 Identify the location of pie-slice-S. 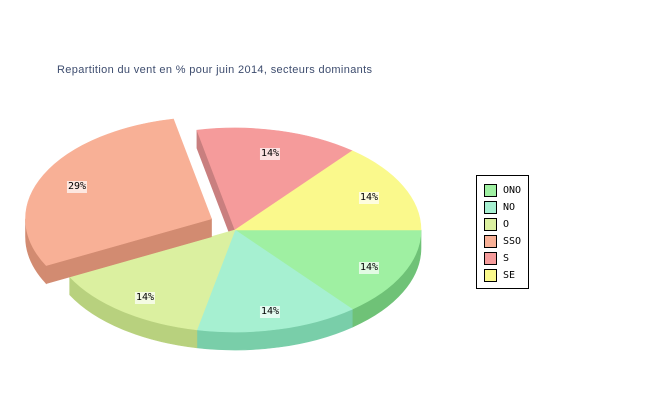
(274, 179).